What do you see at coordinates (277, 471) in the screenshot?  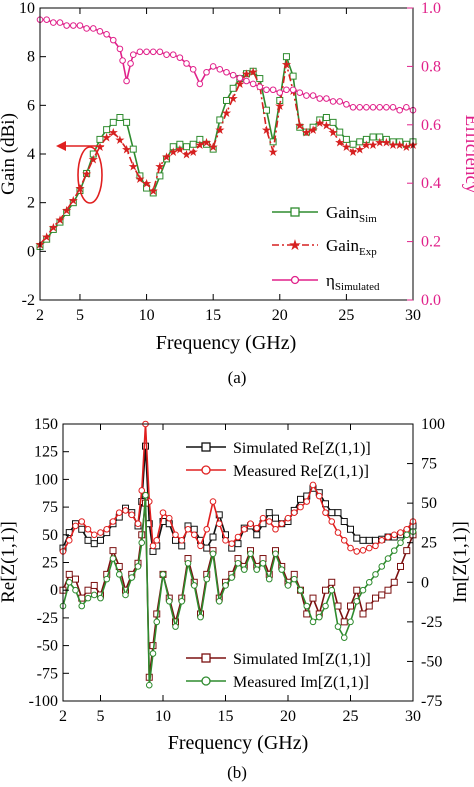 I see `legend-item-meas-re: Measured Re[Z(1,1)]` at bounding box center [277, 471].